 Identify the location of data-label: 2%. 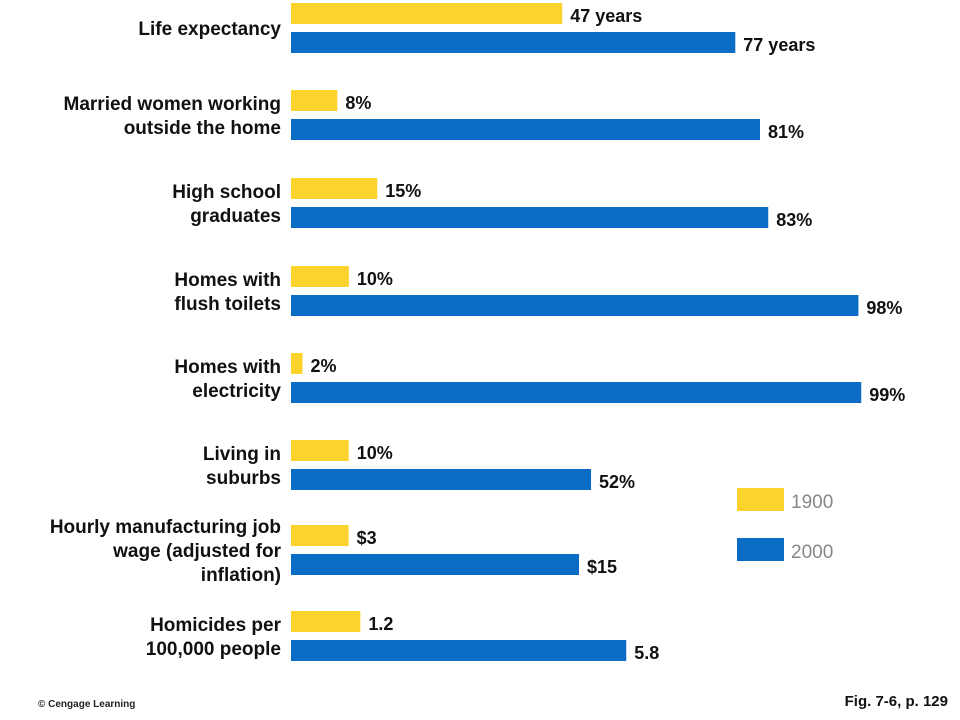
(324, 366).